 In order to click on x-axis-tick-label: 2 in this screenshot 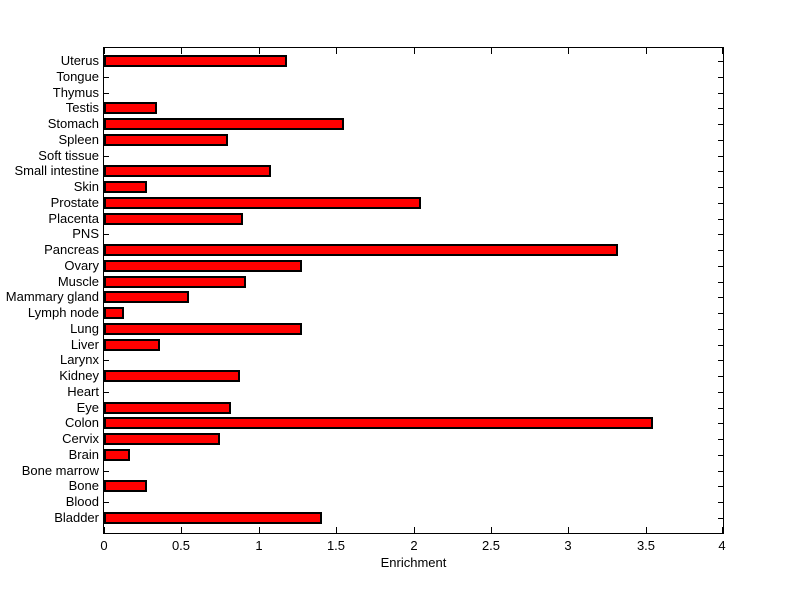, I will do `click(414, 545)`.